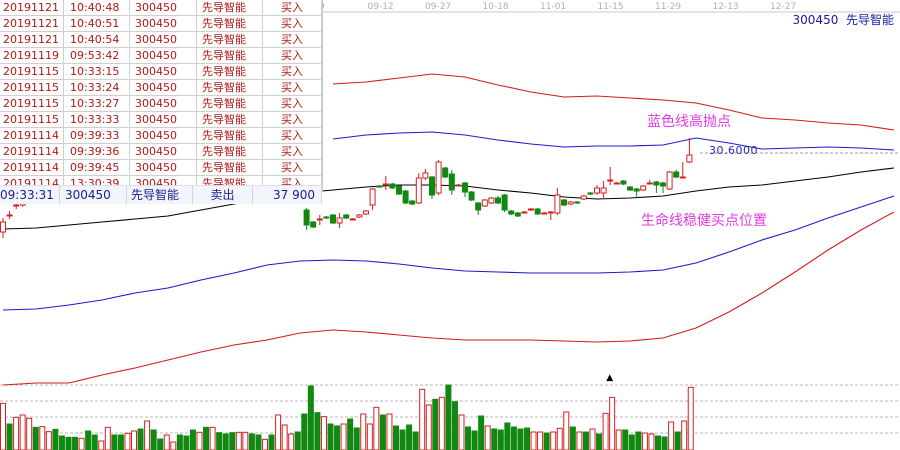 Image resolution: width=900 pixels, height=450 pixels. What do you see at coordinates (230, 151) in the screenshot?
I see `cell-name: 先导智能` at bounding box center [230, 151].